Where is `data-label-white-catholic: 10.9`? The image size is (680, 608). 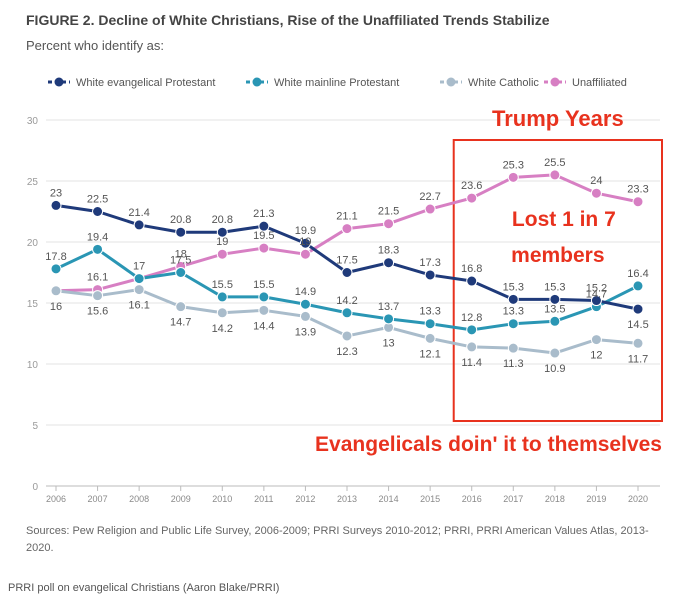
data-label-white-catholic: 10.9 is located at coordinates (554, 369).